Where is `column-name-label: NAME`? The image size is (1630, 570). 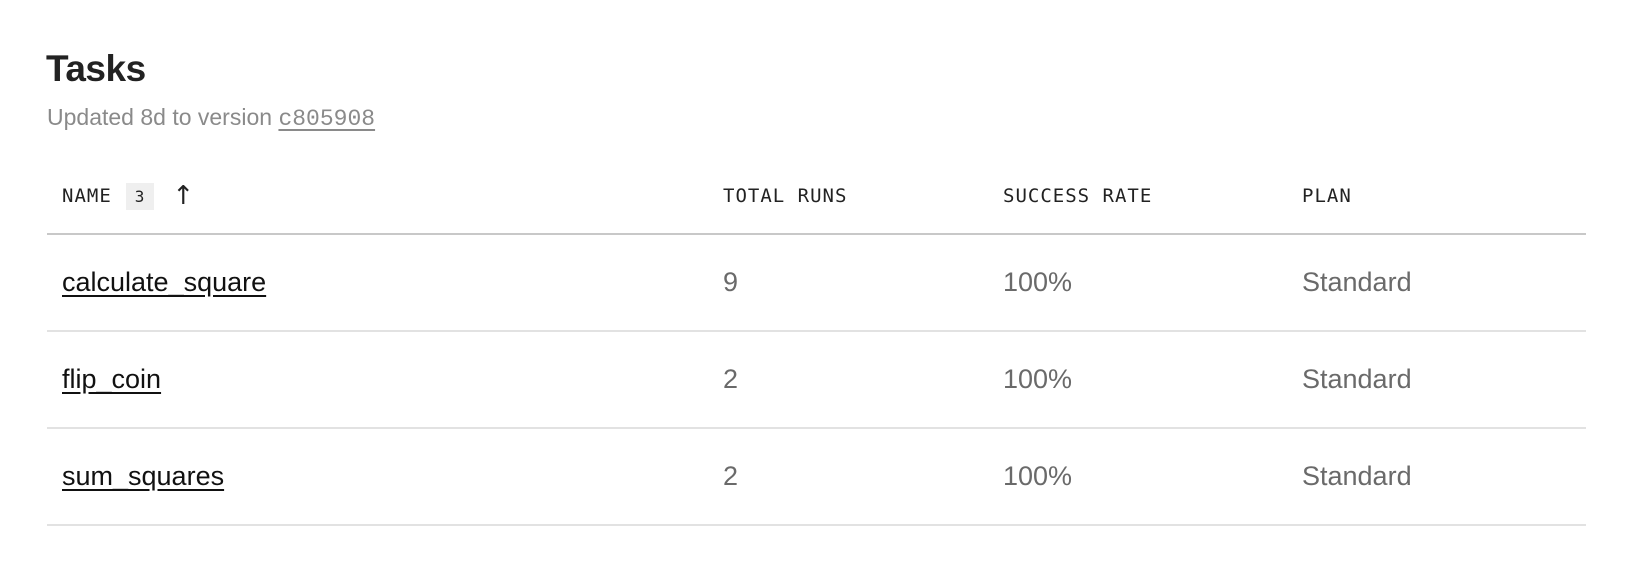 column-name-label: NAME is located at coordinates (87, 195).